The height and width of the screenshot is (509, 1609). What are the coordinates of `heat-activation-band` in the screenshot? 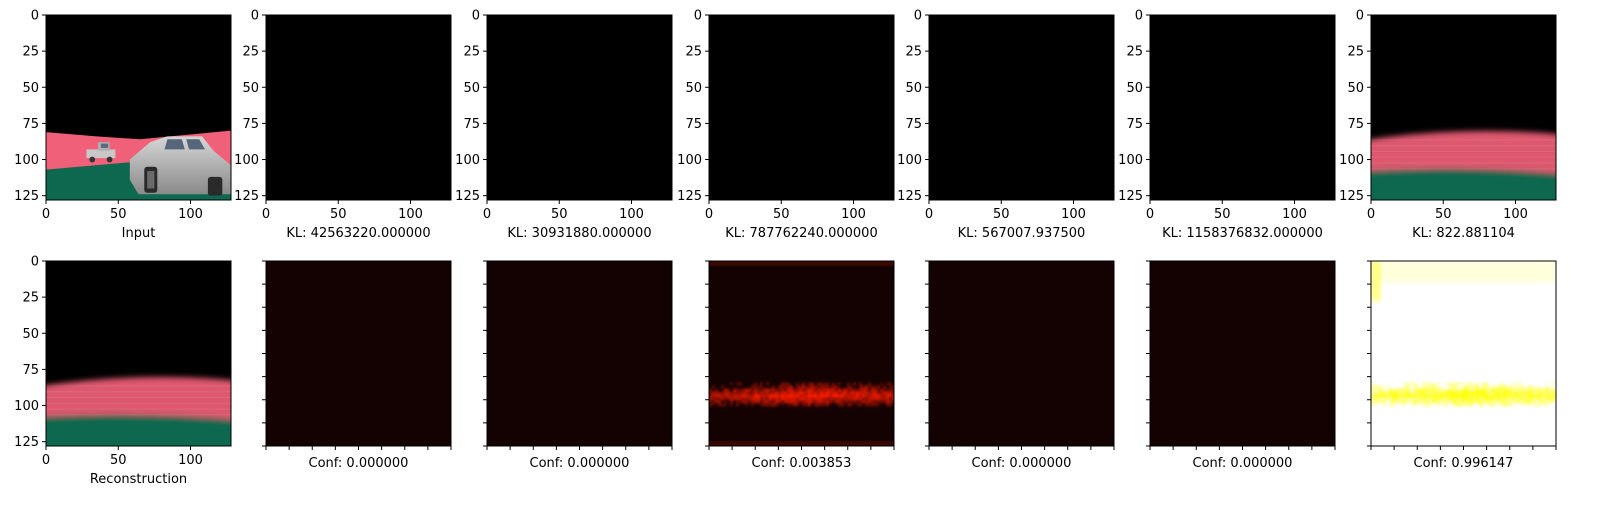 It's located at (1463, 394).